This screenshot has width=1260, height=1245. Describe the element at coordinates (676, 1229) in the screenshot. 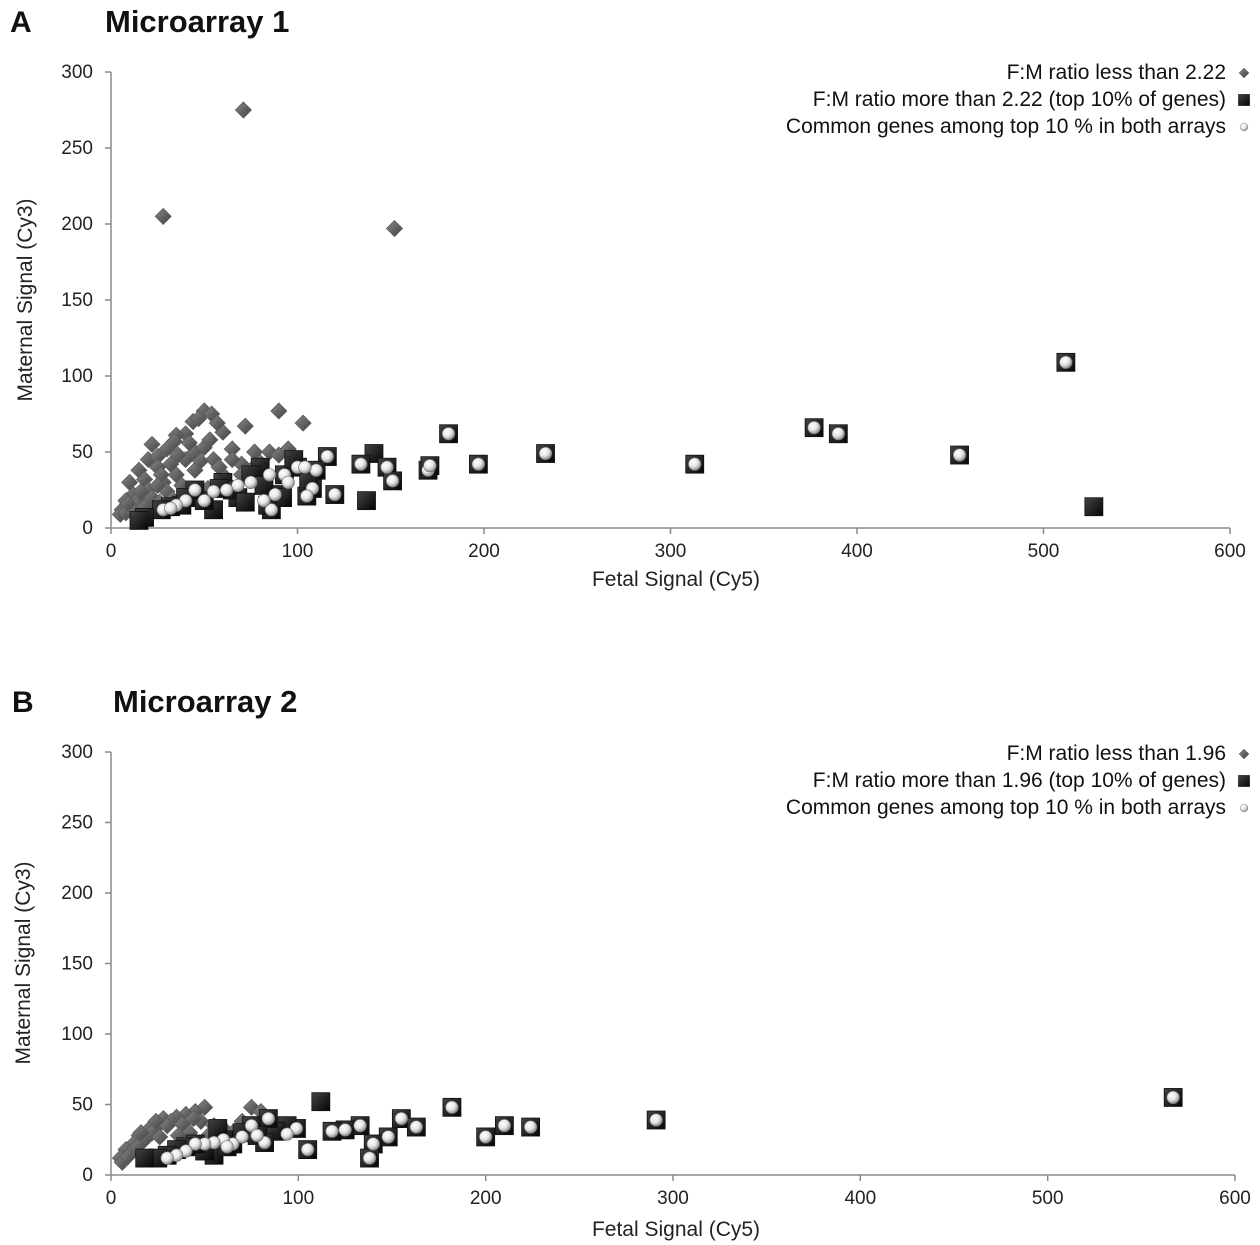

I see `x-axis-label-b: Fetal Signal (Cy5)` at that location.